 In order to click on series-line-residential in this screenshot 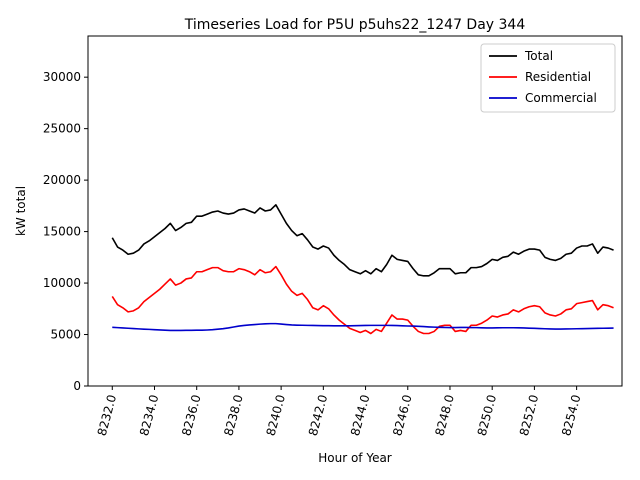, I will do `click(362, 300)`.